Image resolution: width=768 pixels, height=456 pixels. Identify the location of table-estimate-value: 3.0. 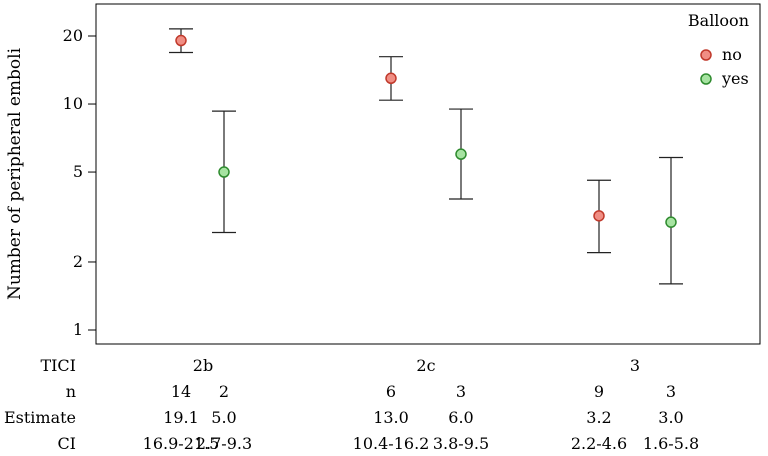
(670, 417).